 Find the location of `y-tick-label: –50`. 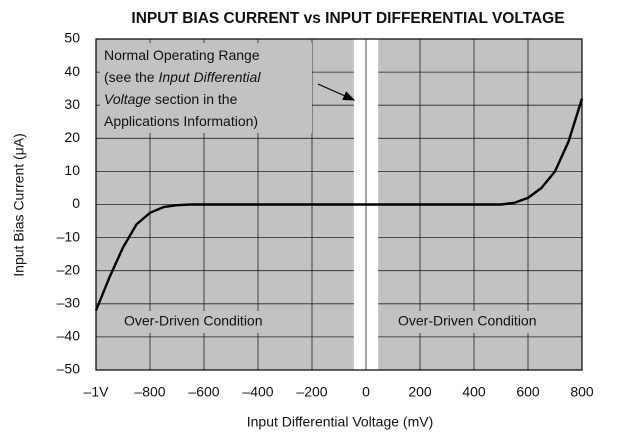

y-tick-label: –50 is located at coordinates (69, 369).